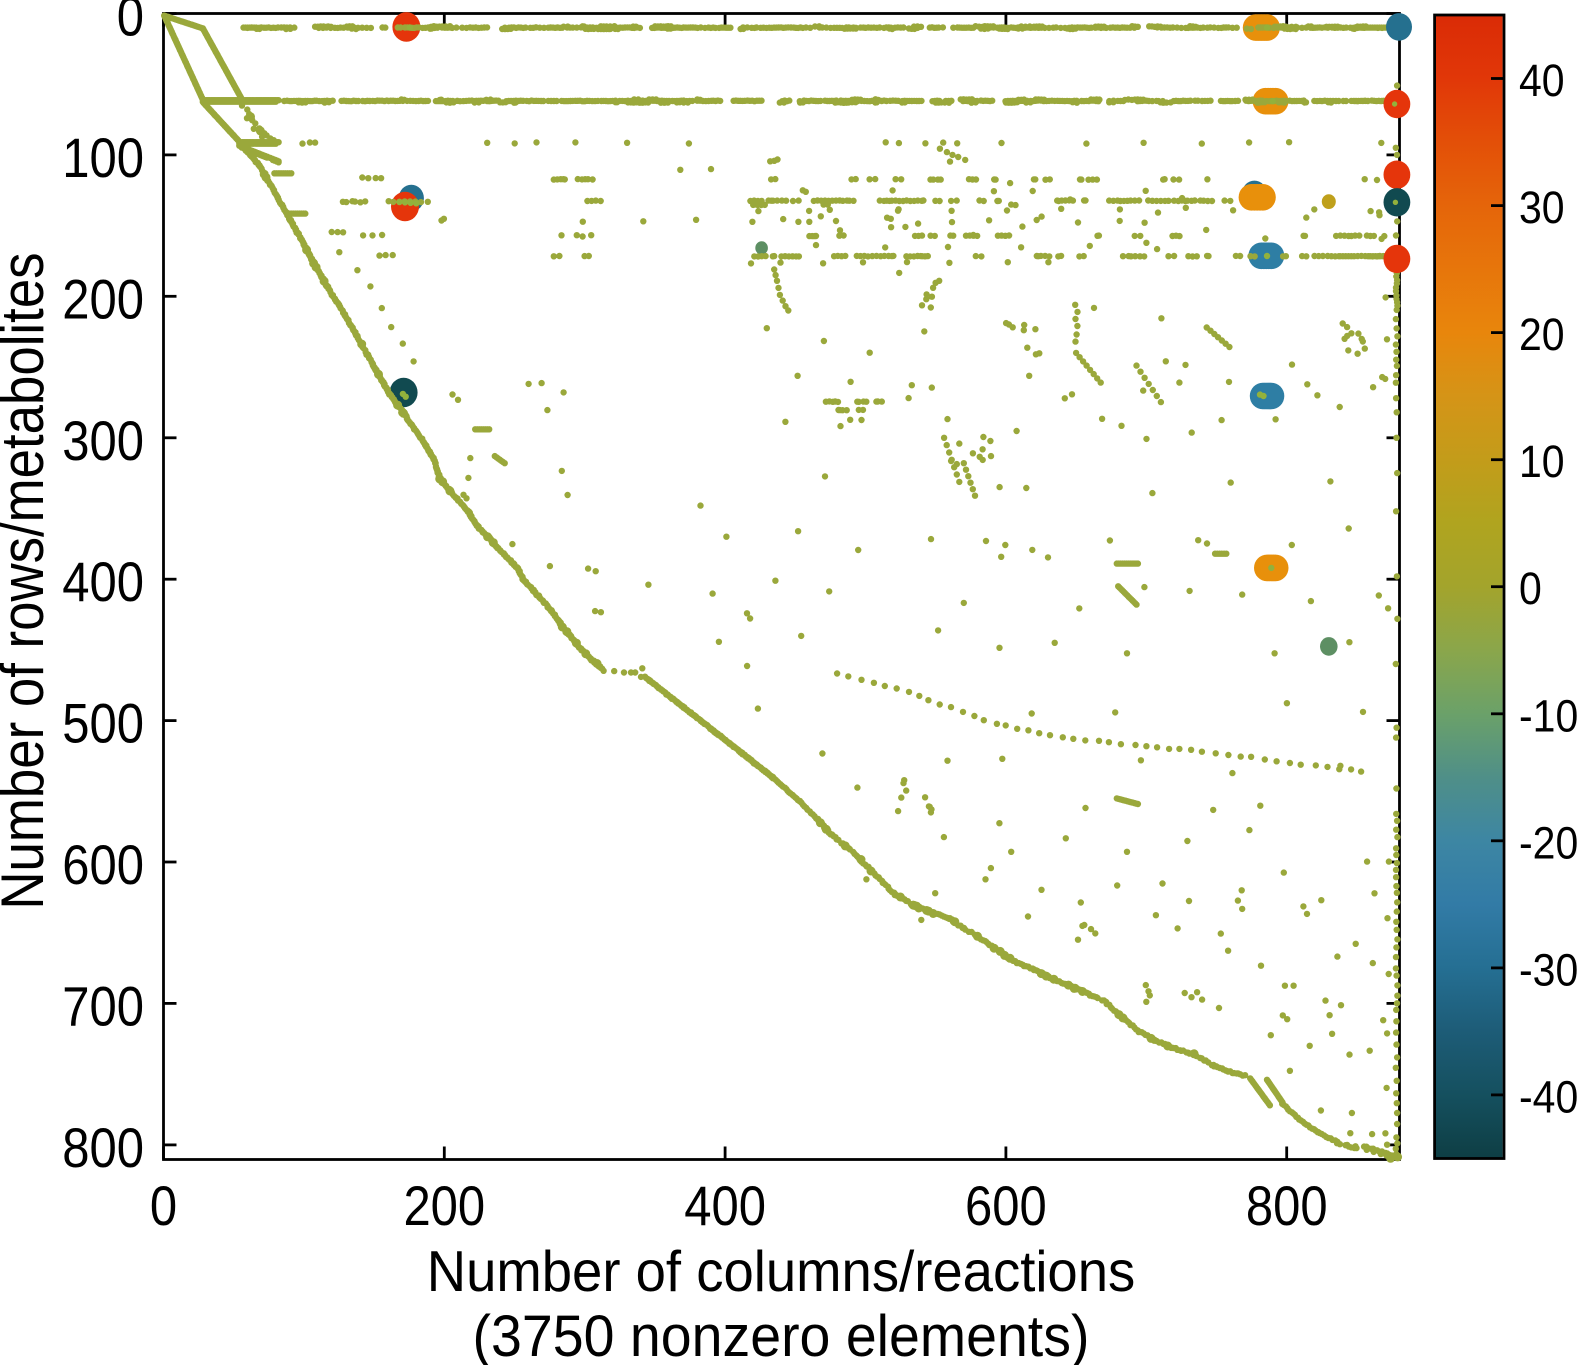 The height and width of the screenshot is (1365, 1580). Describe the element at coordinates (103, 724) in the screenshot. I see `svg-text: 500` at that location.